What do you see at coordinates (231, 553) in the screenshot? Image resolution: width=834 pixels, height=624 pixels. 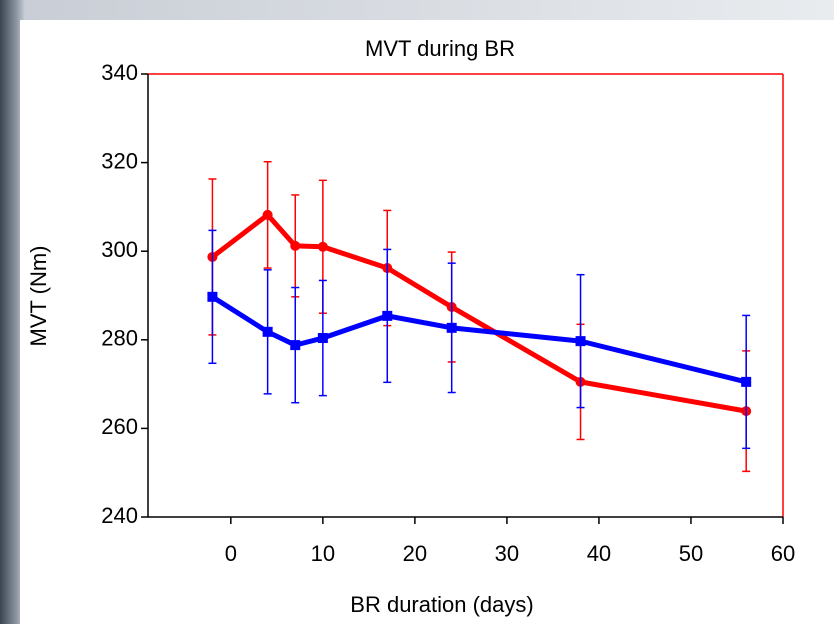 I see `x-tick-label: 0` at bounding box center [231, 553].